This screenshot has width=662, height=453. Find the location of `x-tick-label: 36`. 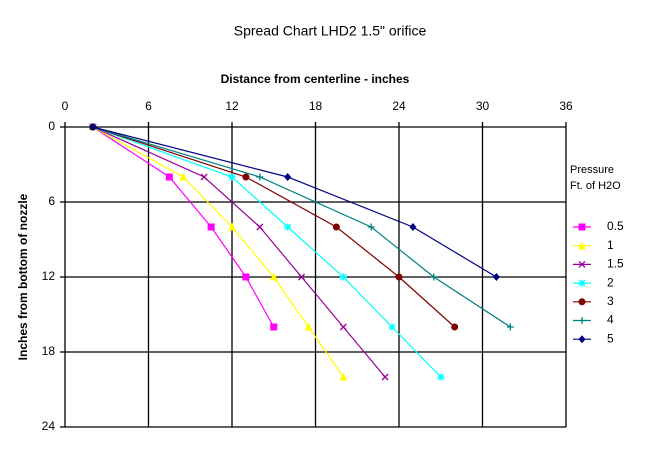

x-tick-label: 36 is located at coordinates (566, 106).